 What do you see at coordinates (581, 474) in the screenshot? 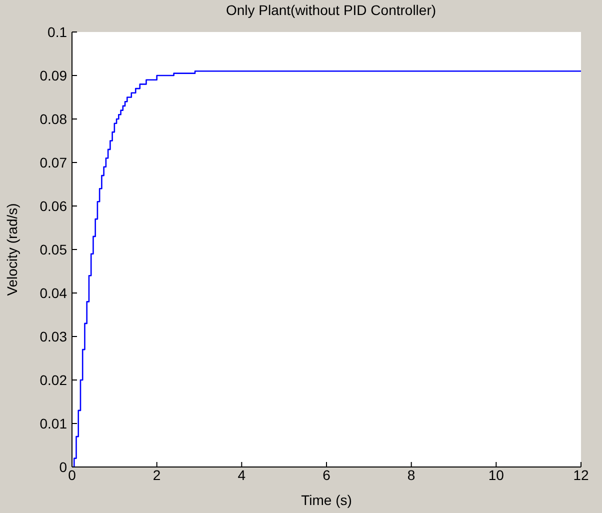
I see `x-tick-label: 12` at bounding box center [581, 474].